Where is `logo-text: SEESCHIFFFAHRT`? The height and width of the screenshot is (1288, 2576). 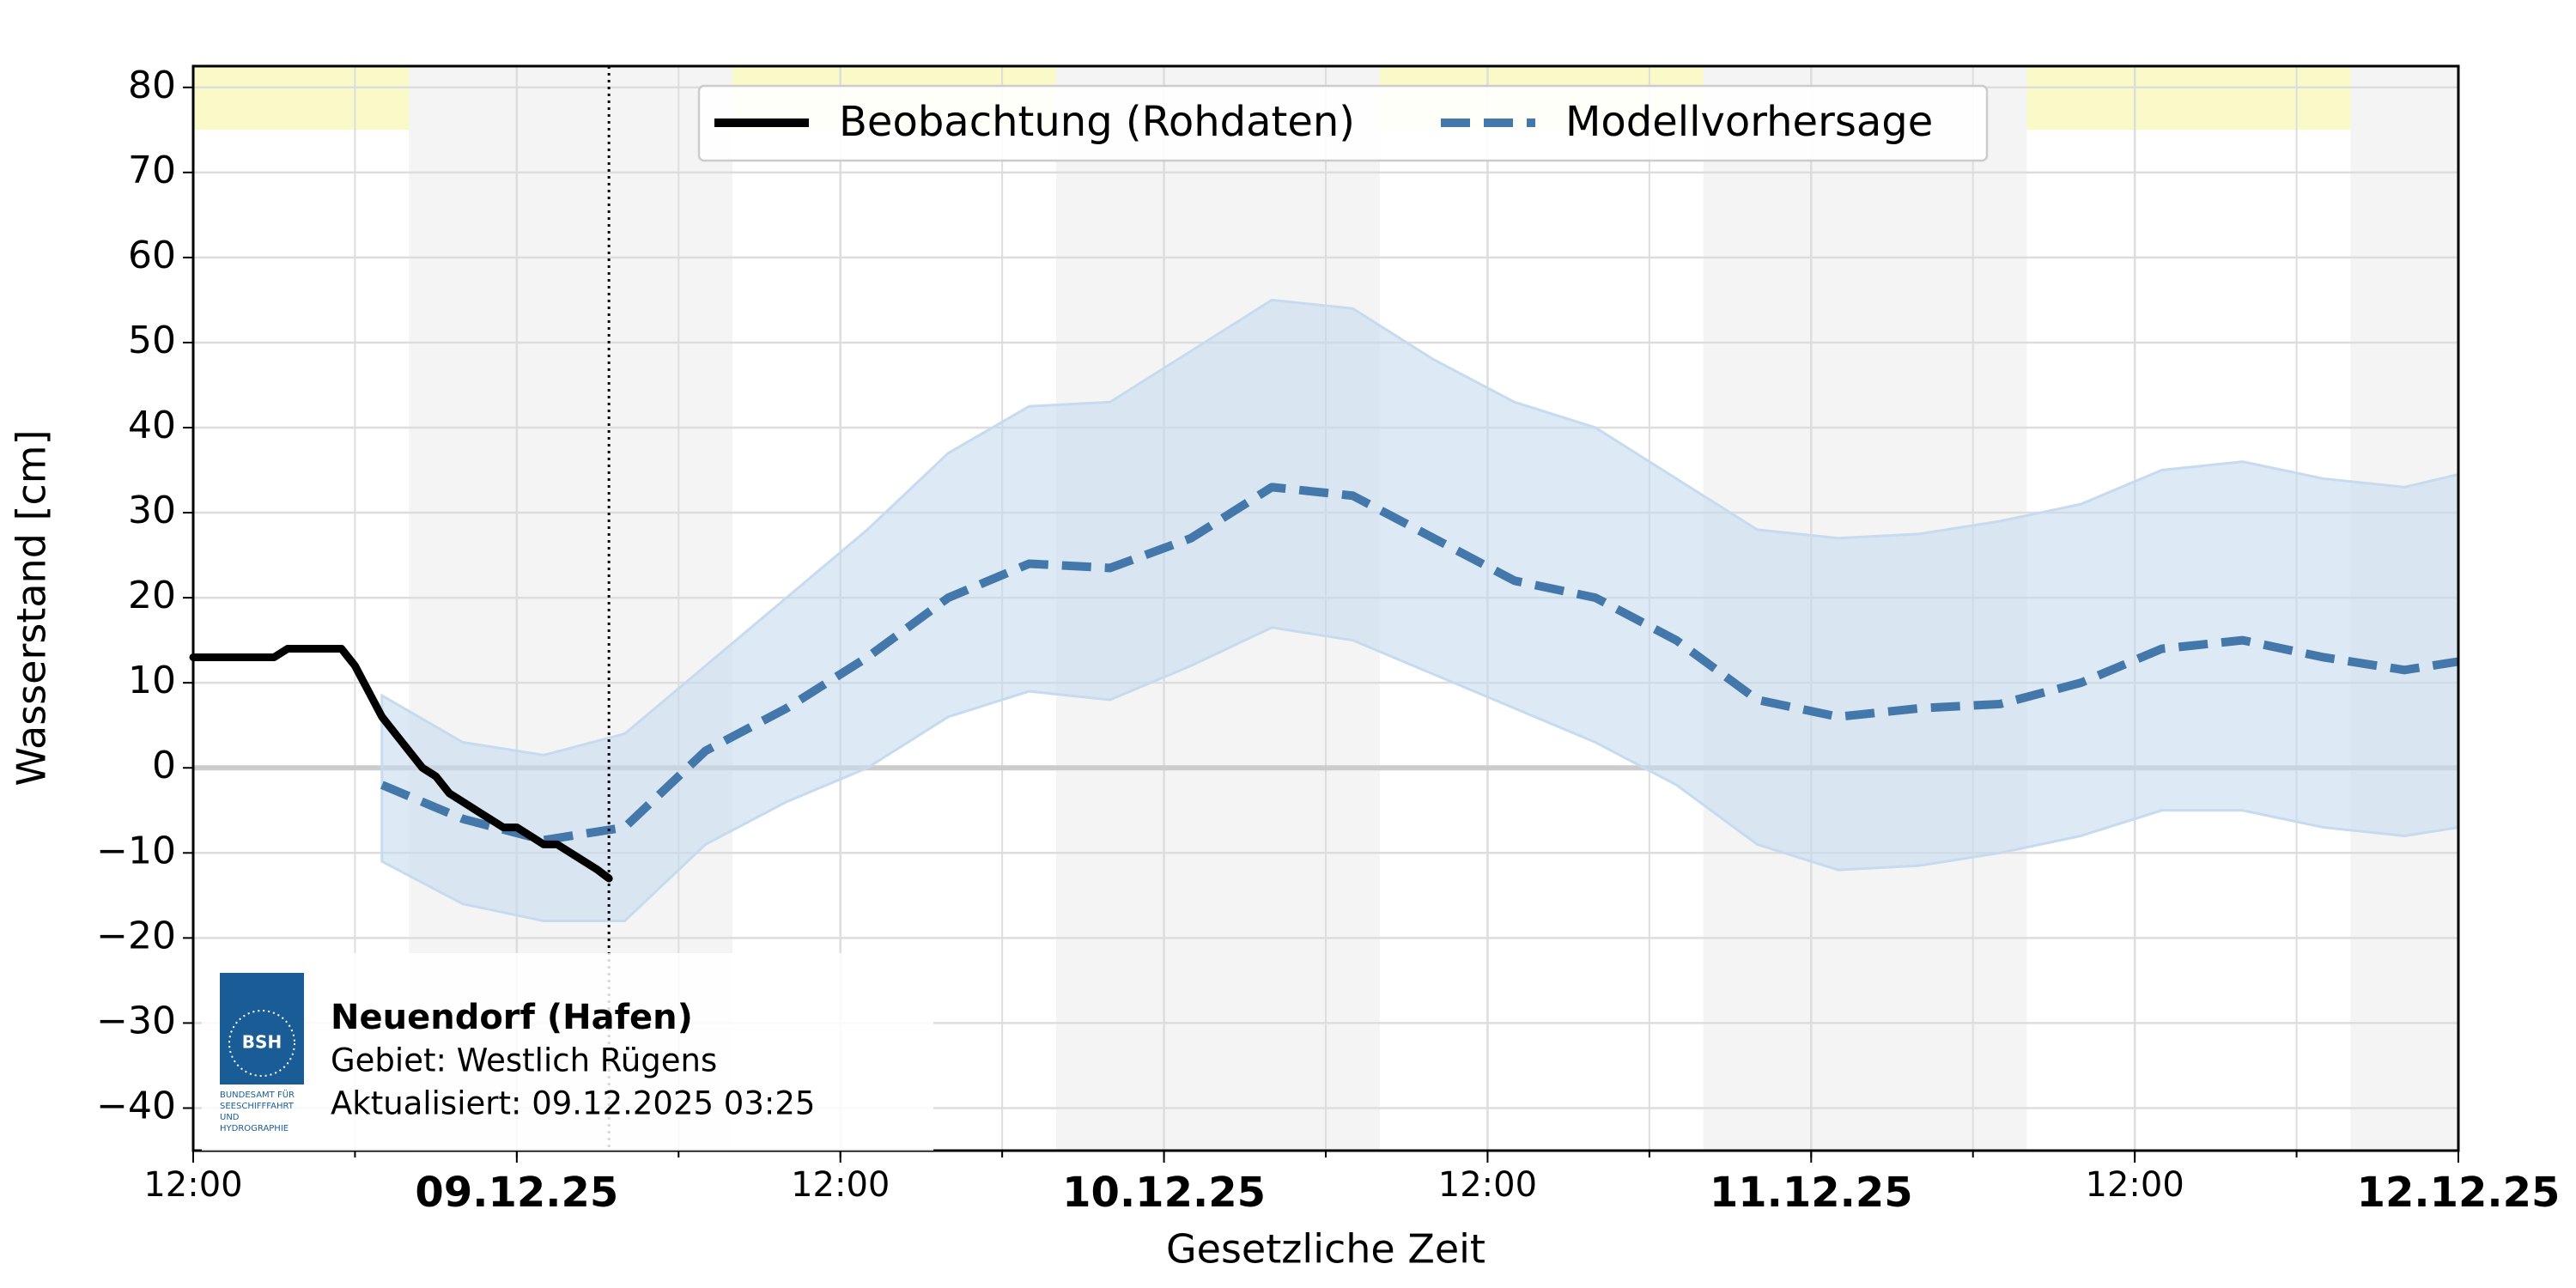
logo-text: SEESCHIFFFAHRT is located at coordinates (258, 1107).